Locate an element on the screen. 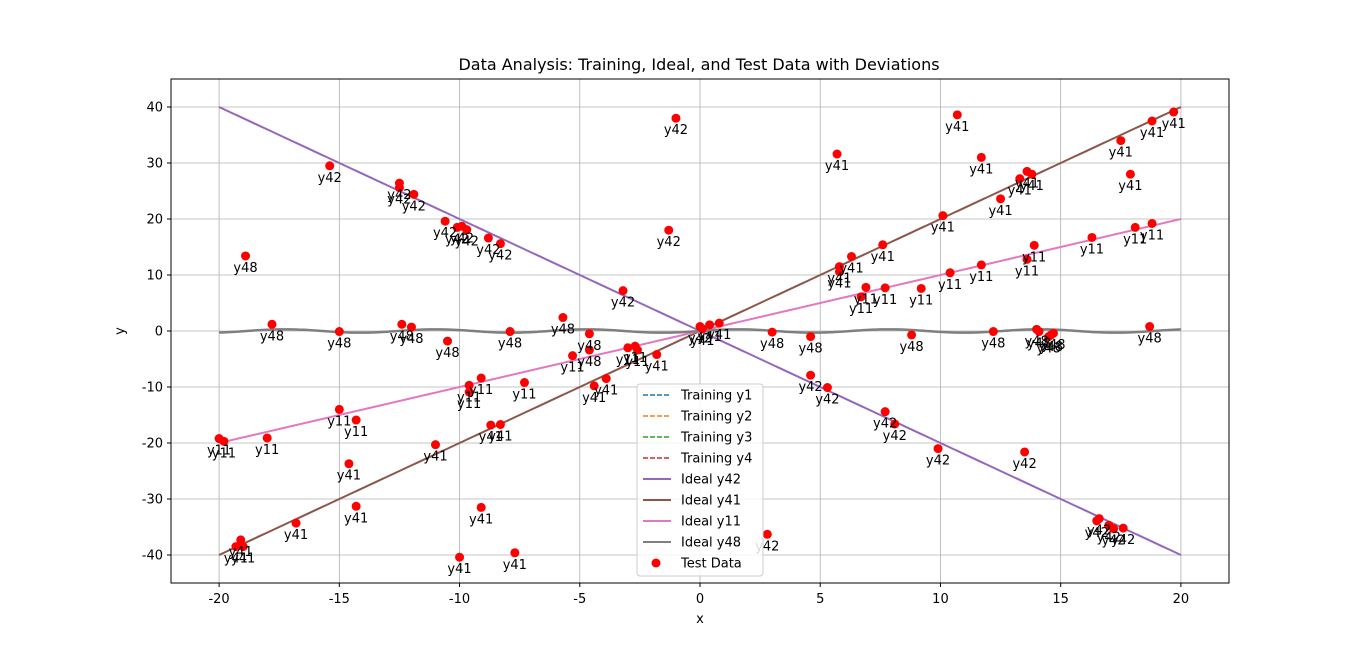 The height and width of the screenshot is (655, 1366). x-tick-label: 10 is located at coordinates (940, 599).